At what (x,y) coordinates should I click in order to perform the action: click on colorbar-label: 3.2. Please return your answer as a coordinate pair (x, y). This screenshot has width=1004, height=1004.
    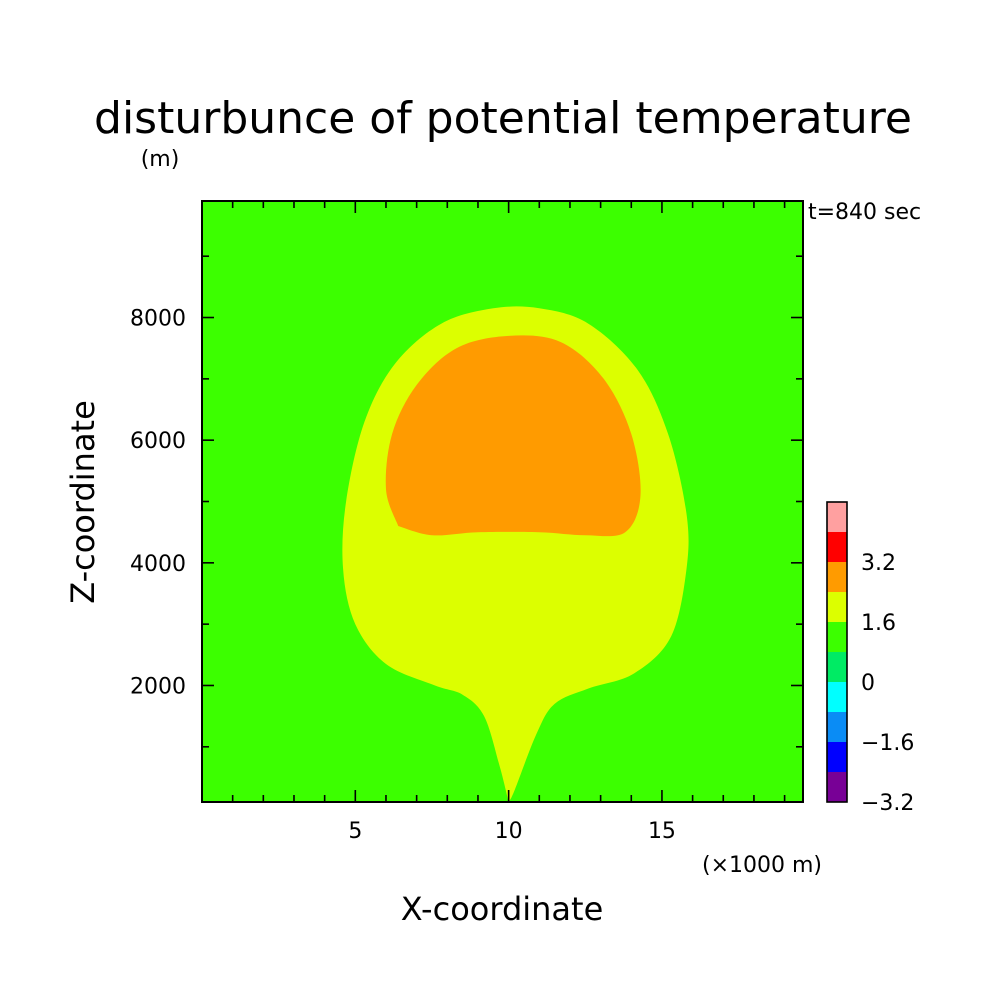
    Looking at the image, I should click on (878, 563).